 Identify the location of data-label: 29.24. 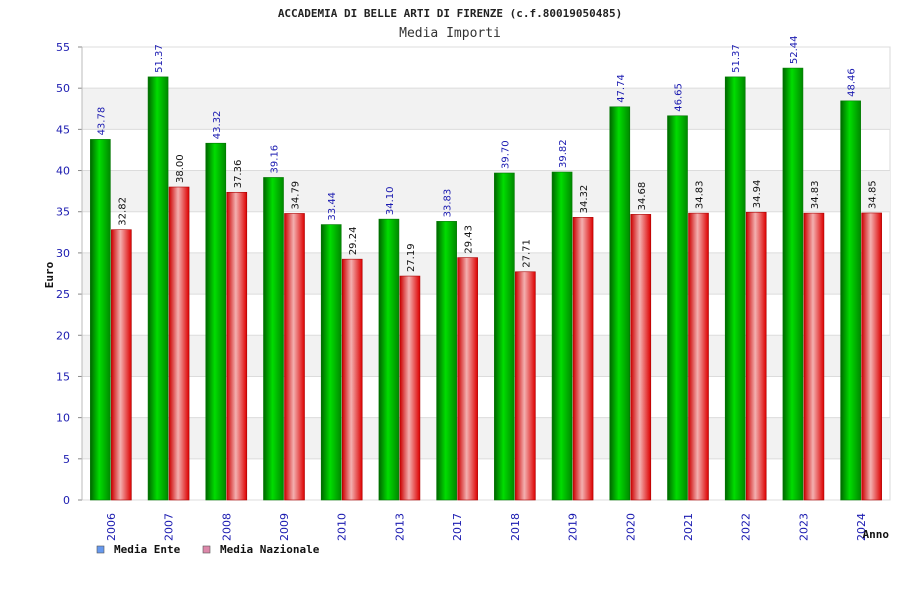
(353, 241).